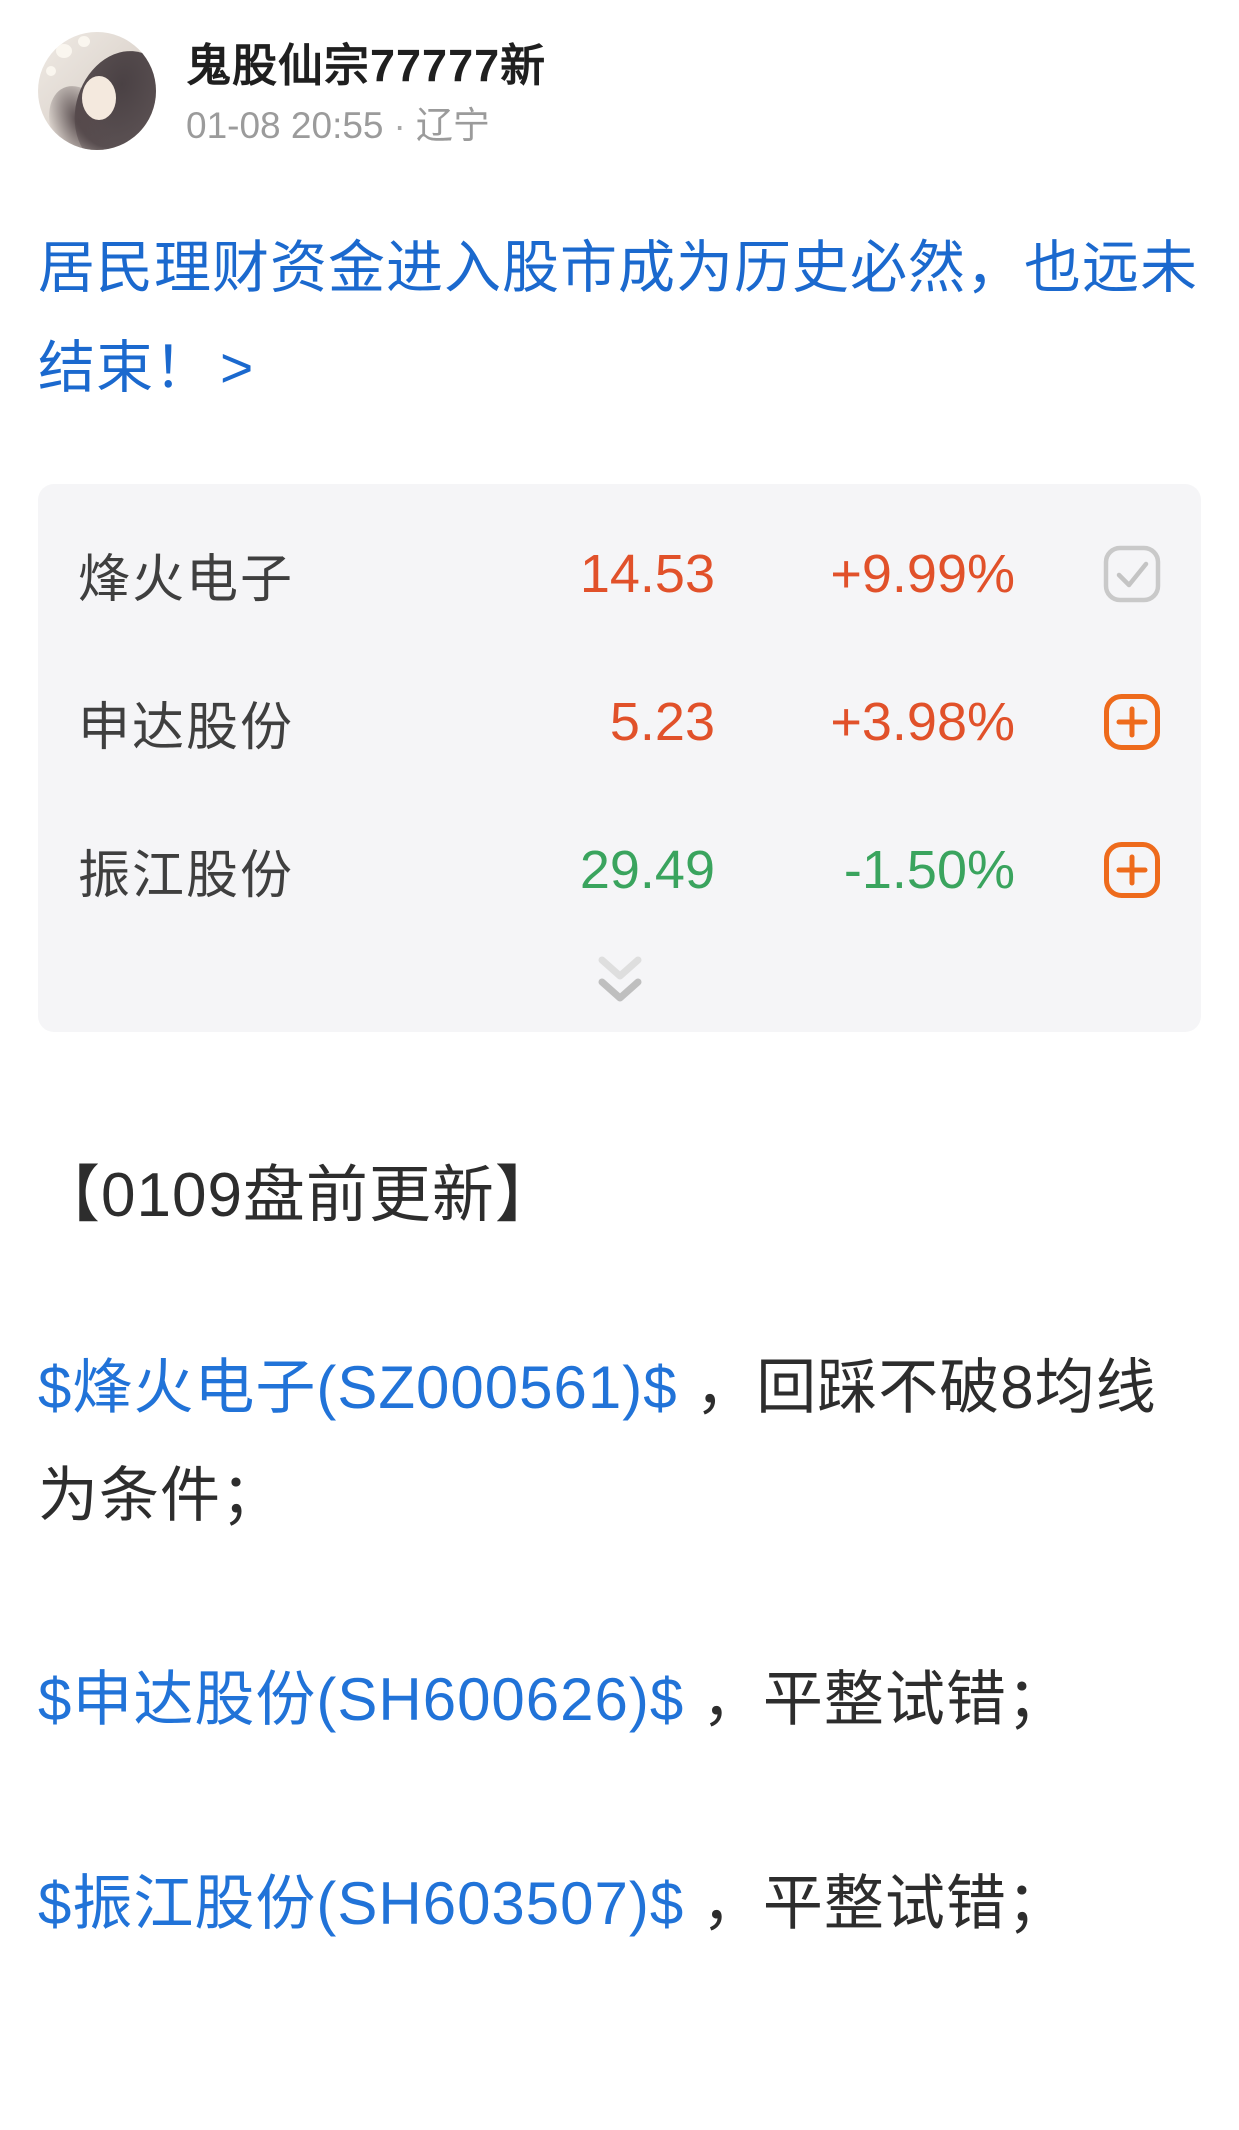 This screenshot has height=2130, width=1239. I want to click on post-title-link: 居民理财资金进入股市成为历史必然，也远未结束！ >, so click(619, 318).